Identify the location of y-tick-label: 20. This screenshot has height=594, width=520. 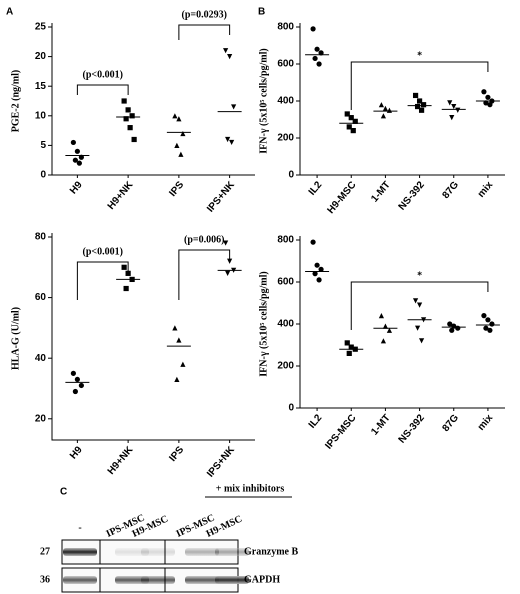
(41, 56).